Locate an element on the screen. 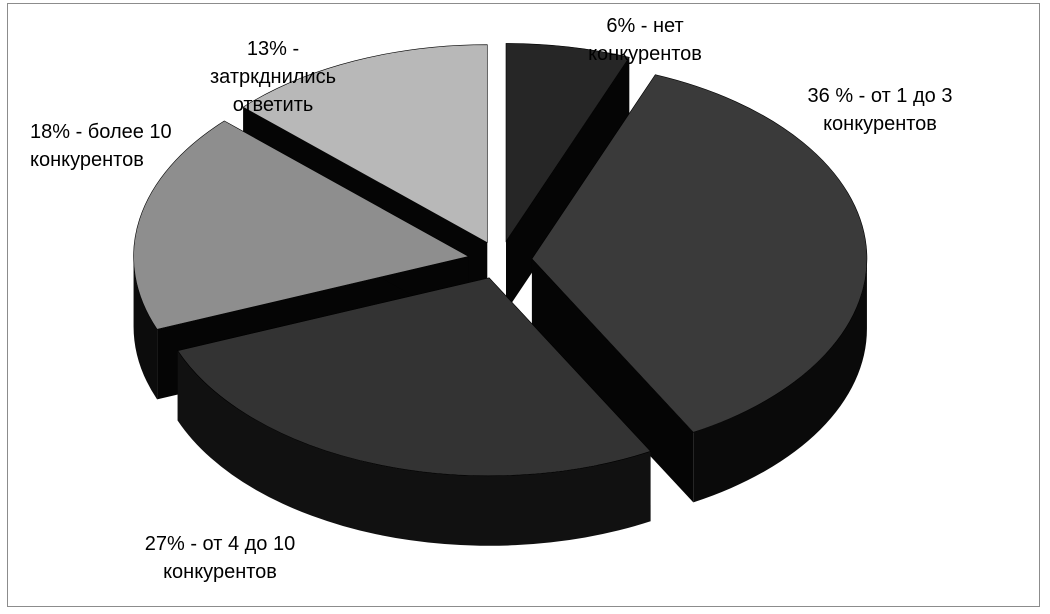 This screenshot has height=614, width=1050. label-hard-to-answer: 13% - затркднились ответить is located at coordinates (273, 77).